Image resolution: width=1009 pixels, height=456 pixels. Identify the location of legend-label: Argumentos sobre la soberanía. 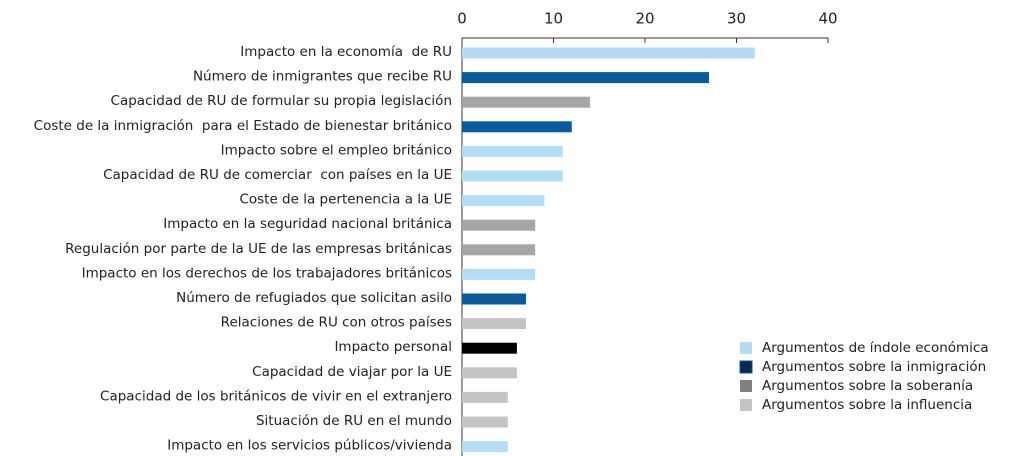
(867, 386).